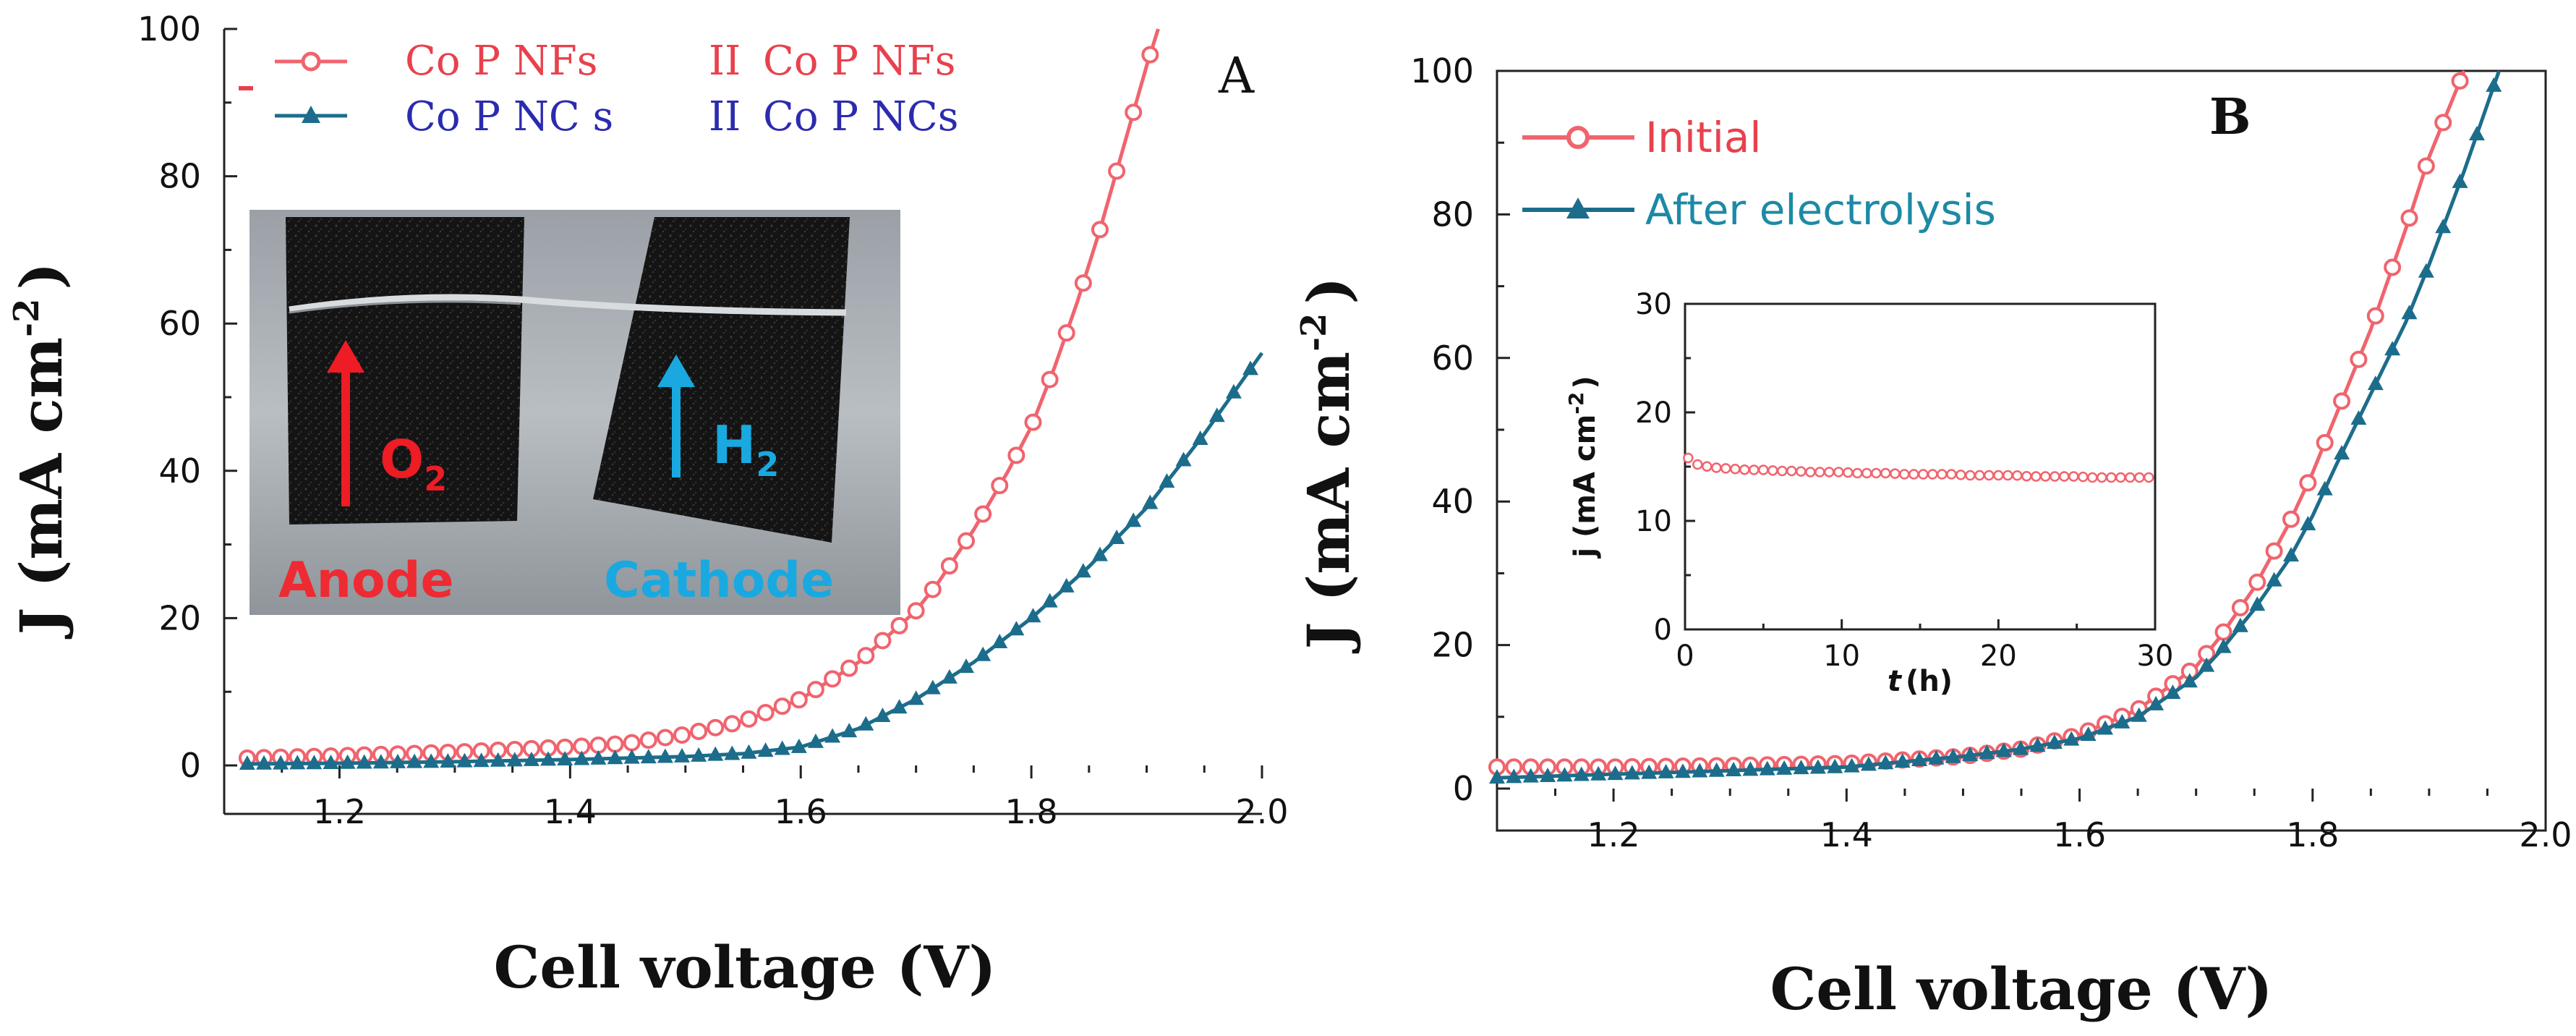 The width and height of the screenshot is (2576, 1036). Describe the element at coordinates (859, 61) in the screenshot. I see `legend-label-cop-nfs-2: Co P NFs` at that location.